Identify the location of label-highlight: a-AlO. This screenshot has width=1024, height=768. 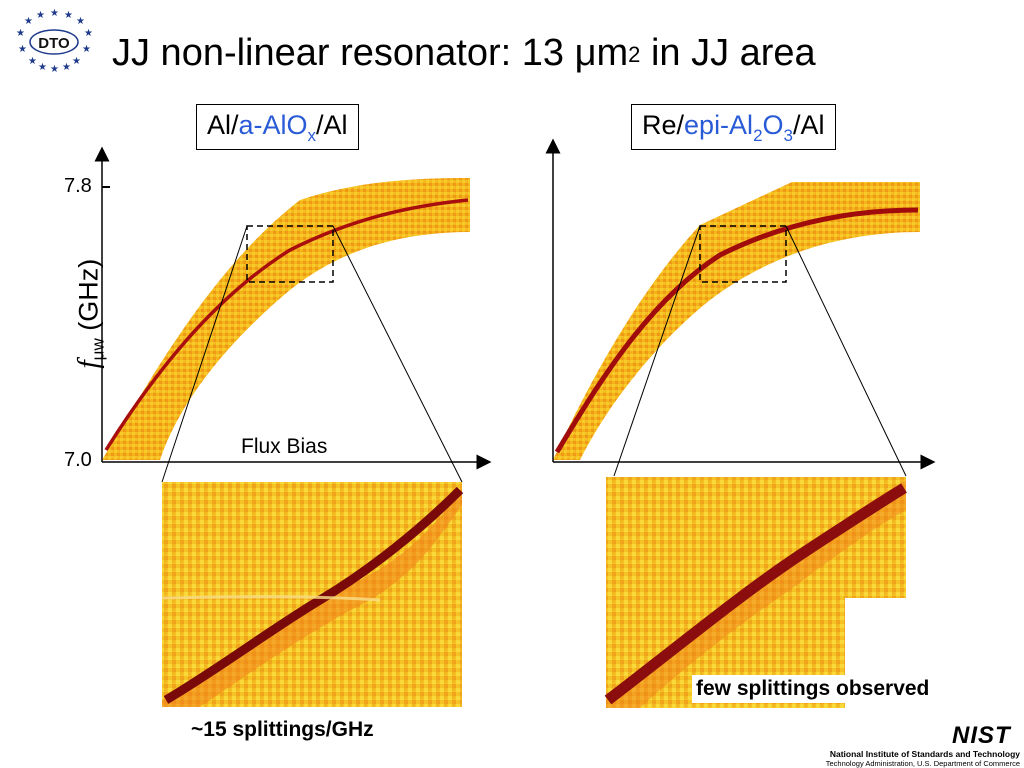
(273, 125).